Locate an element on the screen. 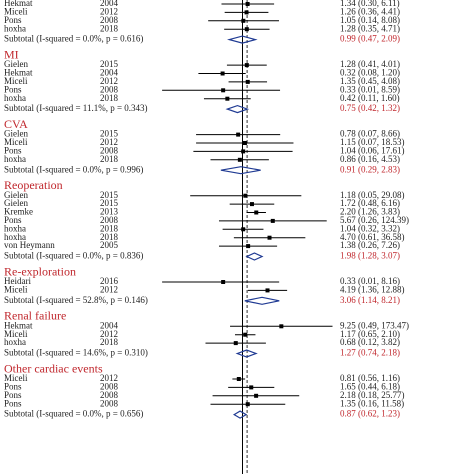 This screenshot has width=474, height=474. effect-label: 0.33 (0.01, 8.59) is located at coordinates (370, 89).